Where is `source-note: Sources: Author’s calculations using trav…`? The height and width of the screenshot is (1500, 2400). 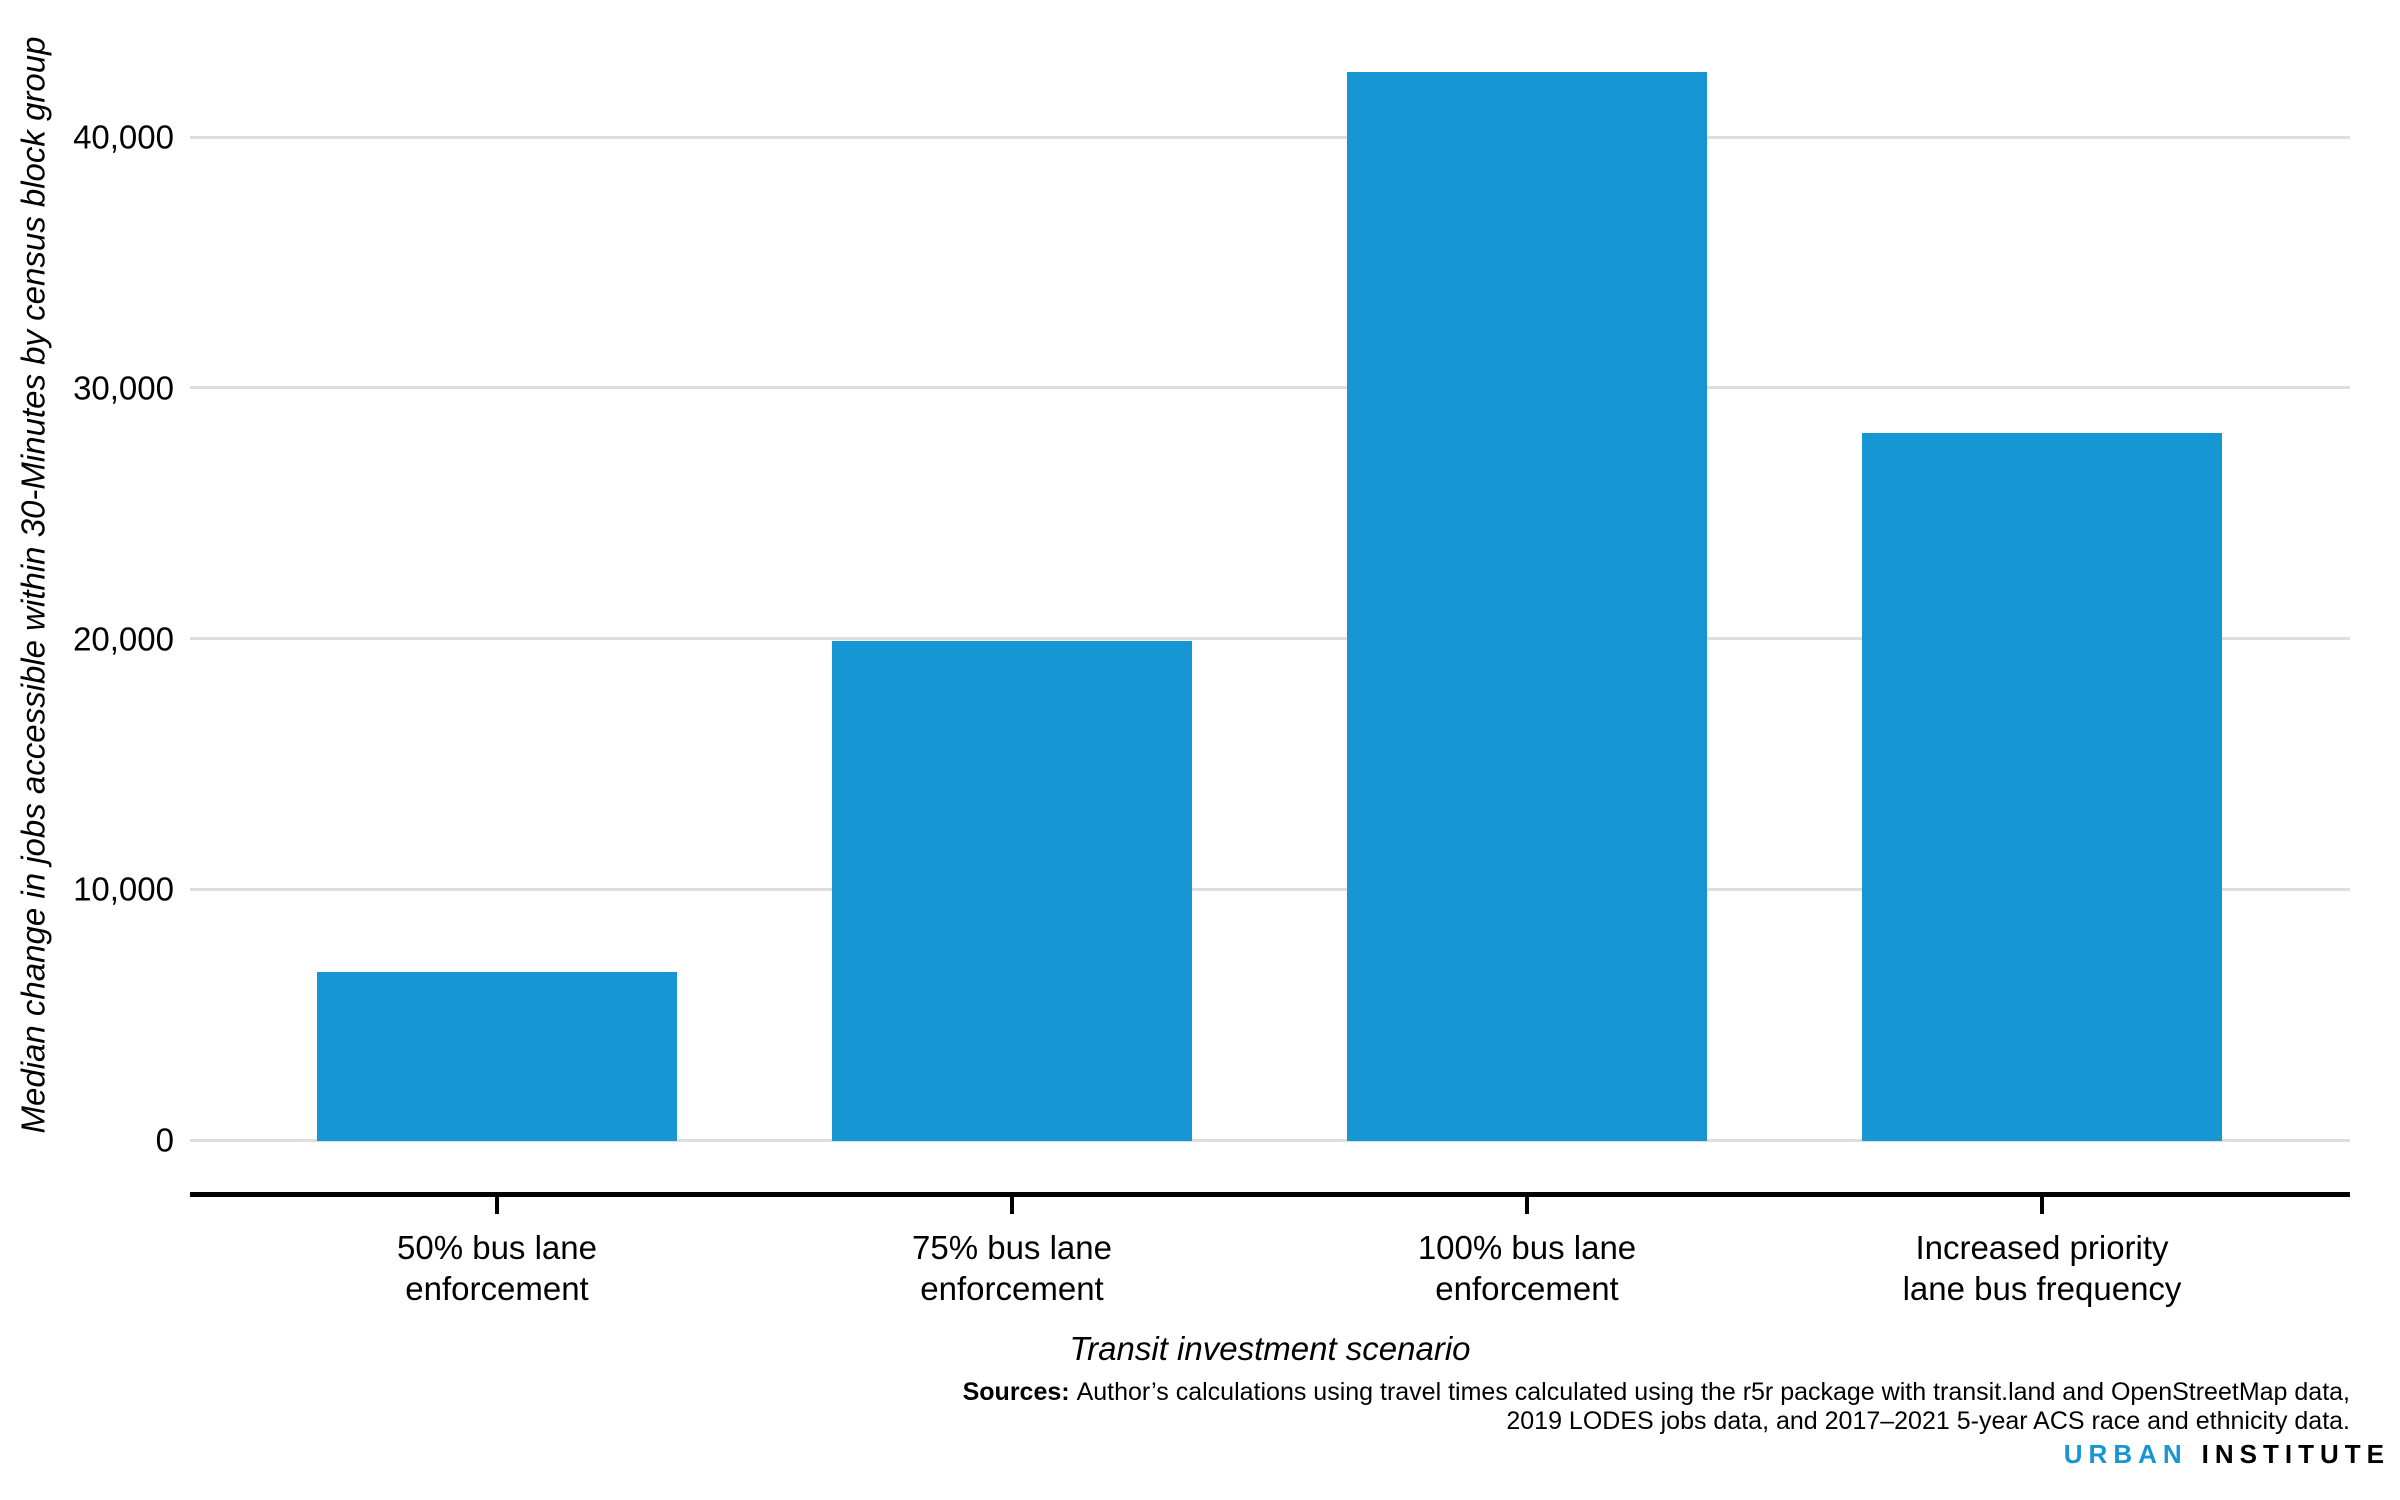
source-note: Sources: Author’s calculations using trav… is located at coordinates (1656, 1407).